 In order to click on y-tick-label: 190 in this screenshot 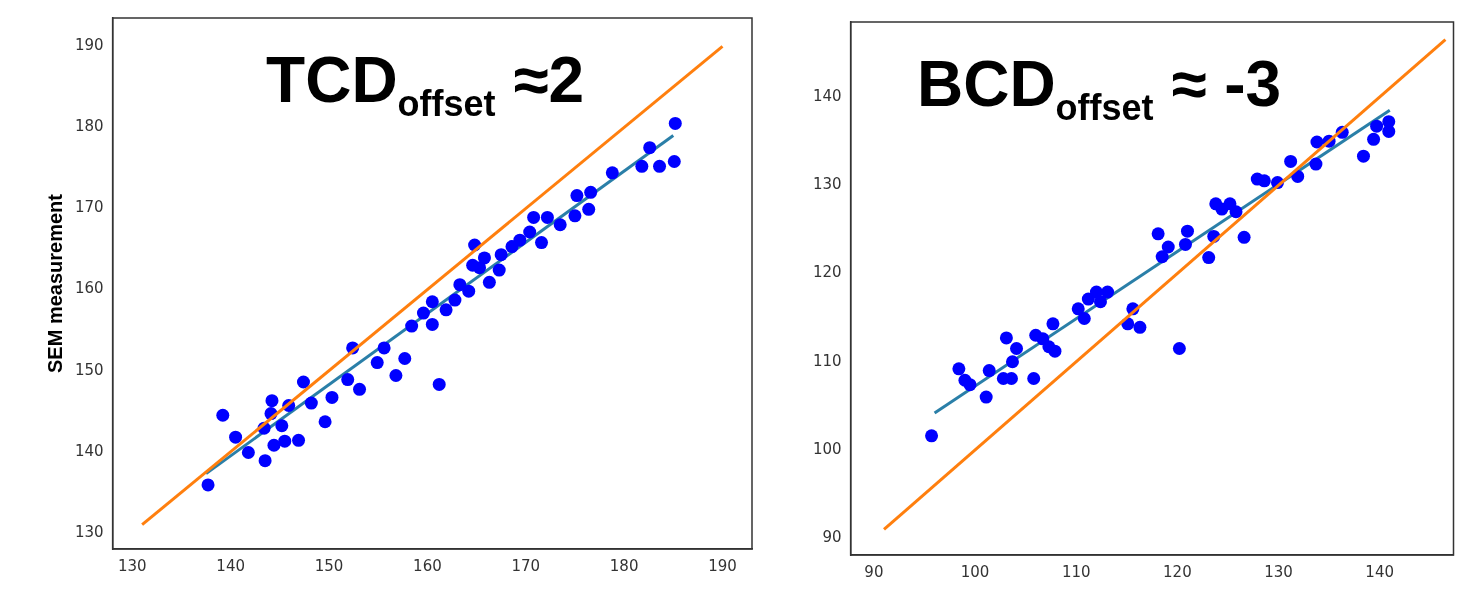, I will do `click(89, 45)`.